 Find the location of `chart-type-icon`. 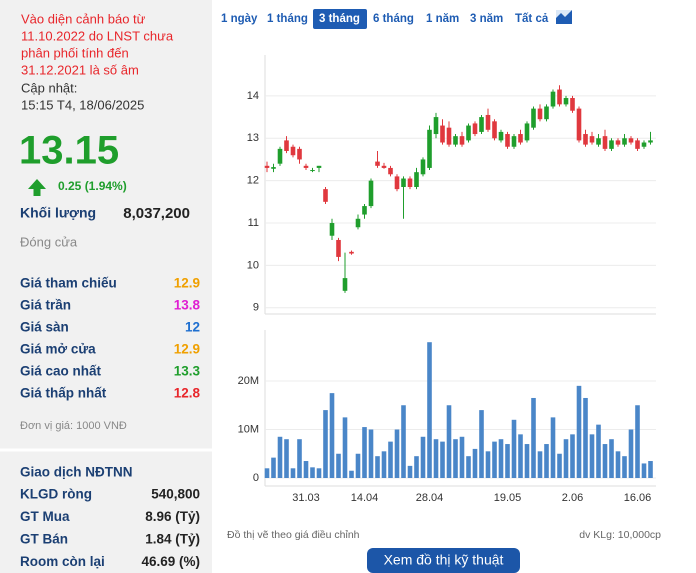

chart-type-icon is located at coordinates (564, 17).